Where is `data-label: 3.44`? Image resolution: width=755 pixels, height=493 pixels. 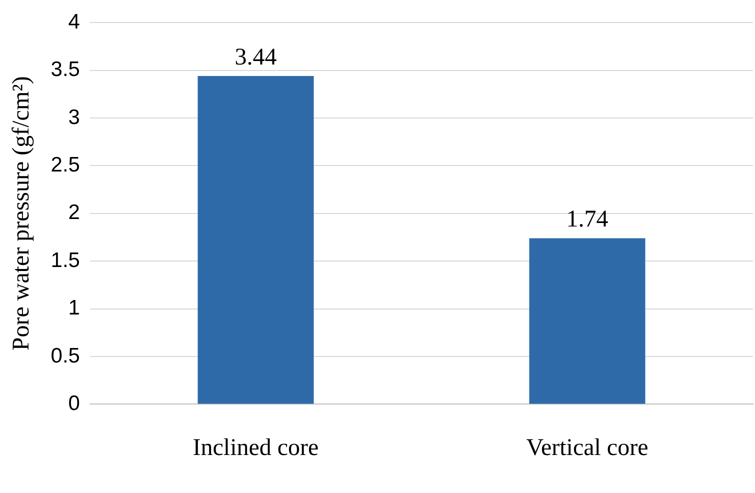
data-label: 3.44 is located at coordinates (255, 57).